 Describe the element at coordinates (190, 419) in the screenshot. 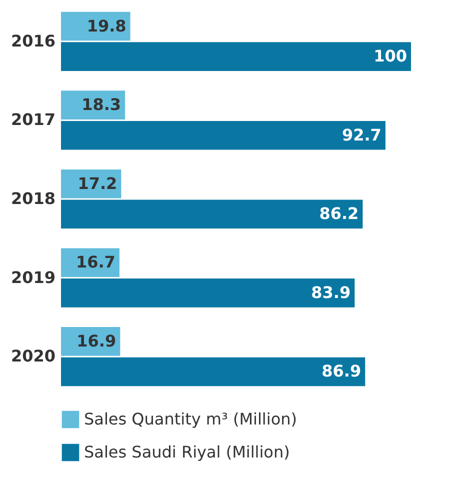

I see `legend-label: Sales Quantity m³ (Million)` at that location.